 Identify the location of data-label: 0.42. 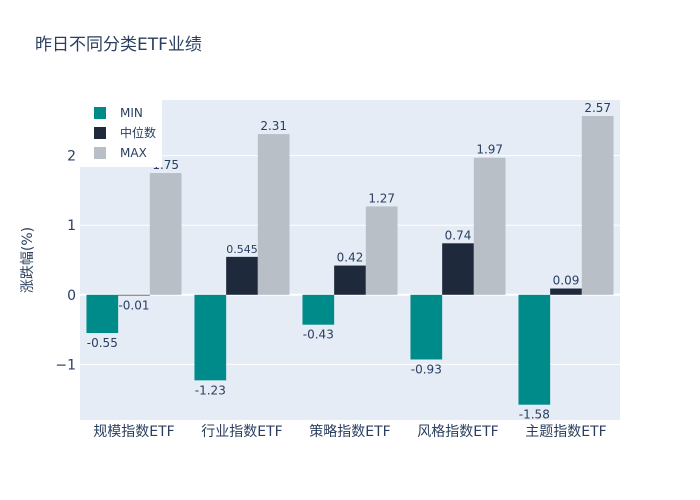
(350, 258).